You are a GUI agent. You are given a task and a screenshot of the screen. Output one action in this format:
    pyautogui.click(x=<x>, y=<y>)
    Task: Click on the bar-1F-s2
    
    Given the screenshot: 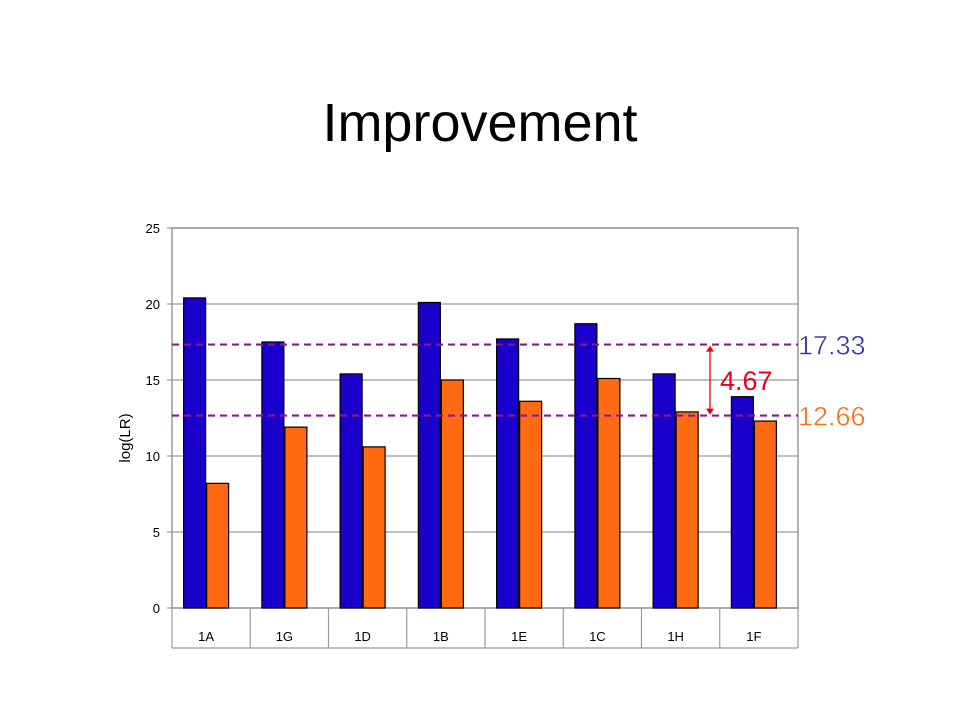 What is the action you would take?
    pyautogui.click(x=765, y=514)
    